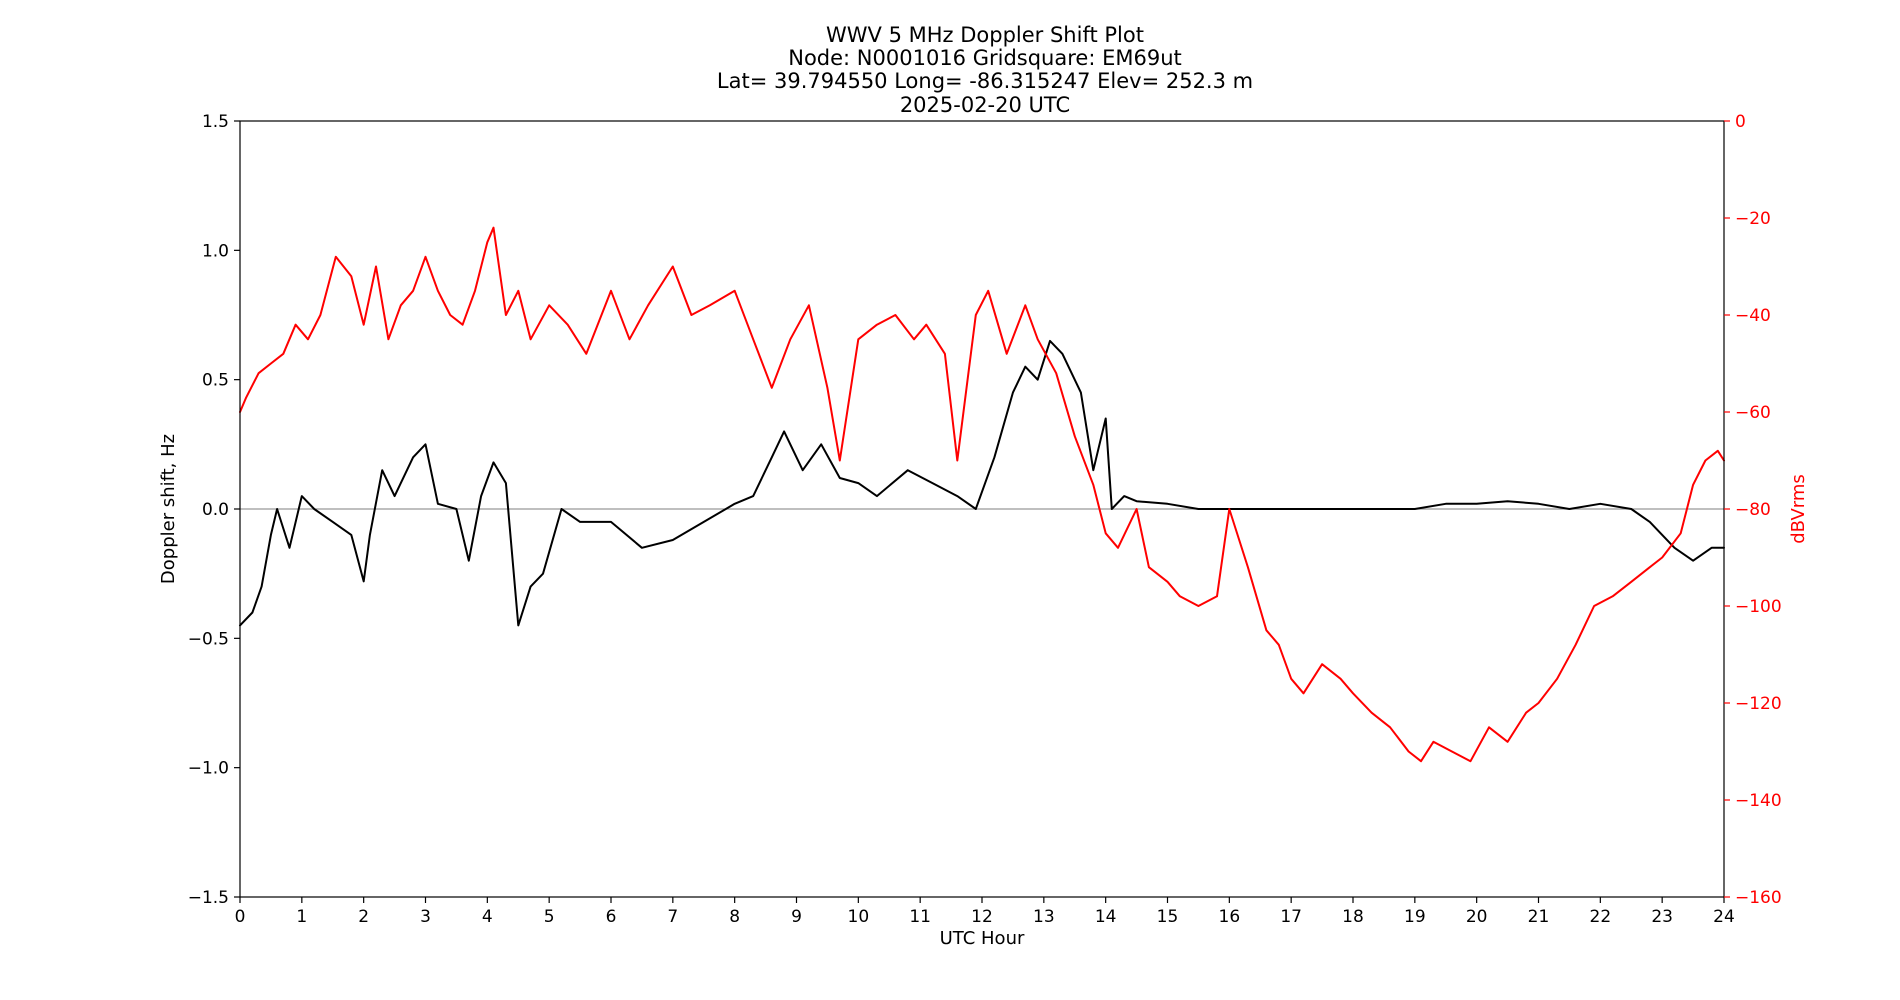 The image size is (1900, 1000). Describe the element at coordinates (1291, 917) in the screenshot. I see `x-tick-label: 17` at that location.